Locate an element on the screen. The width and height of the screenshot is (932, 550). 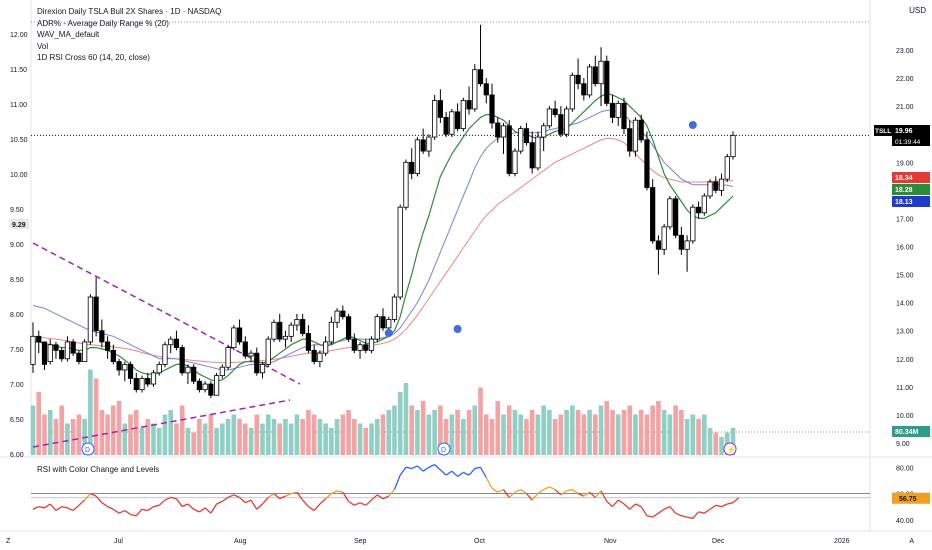
indicator-wav-ma: WAV_MA_default is located at coordinates (68, 34).